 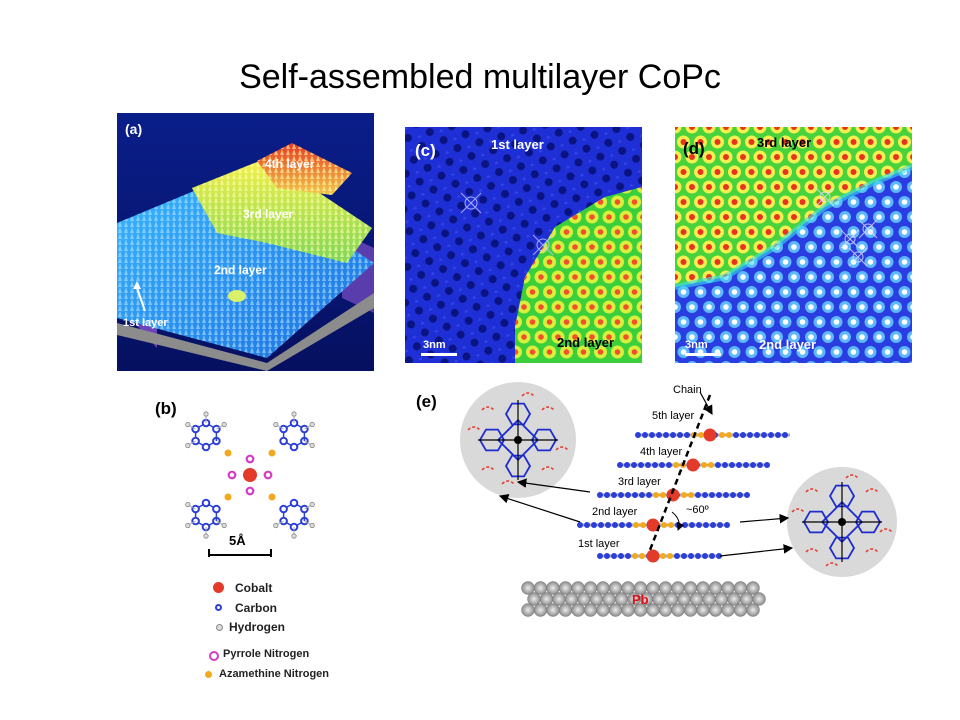 I want to click on cobalt-phthalocyanine-molecule-icon, so click(x=250, y=475).